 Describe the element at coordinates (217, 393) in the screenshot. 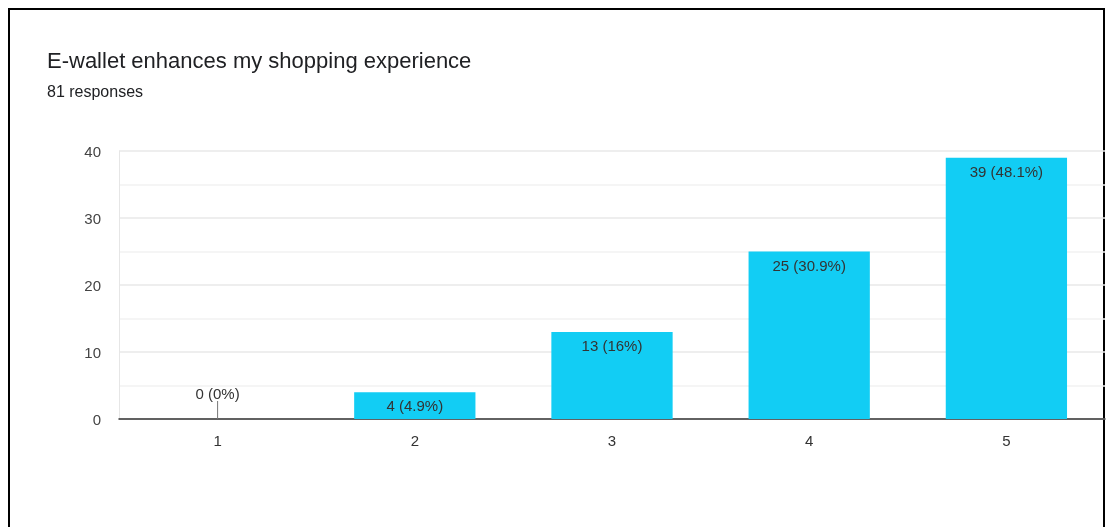

I see `data-label: 0 (0%)` at that location.